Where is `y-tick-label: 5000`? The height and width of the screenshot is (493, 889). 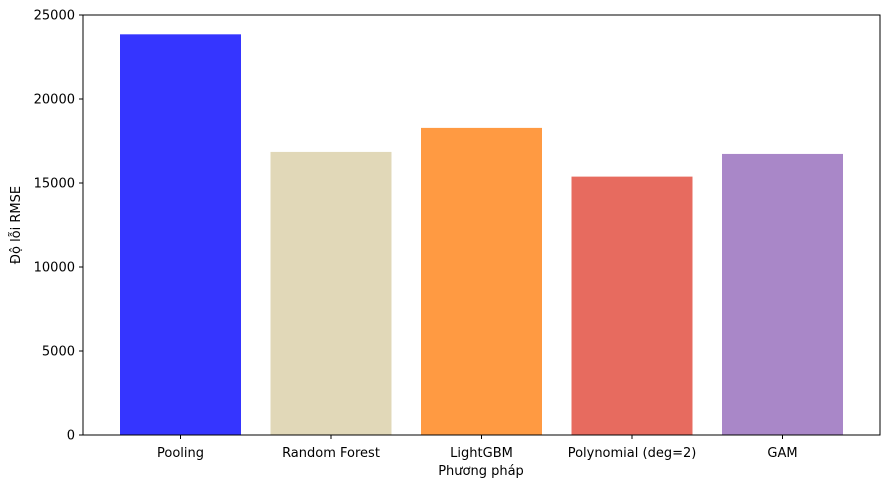 y-tick-label: 5000 is located at coordinates (58, 352).